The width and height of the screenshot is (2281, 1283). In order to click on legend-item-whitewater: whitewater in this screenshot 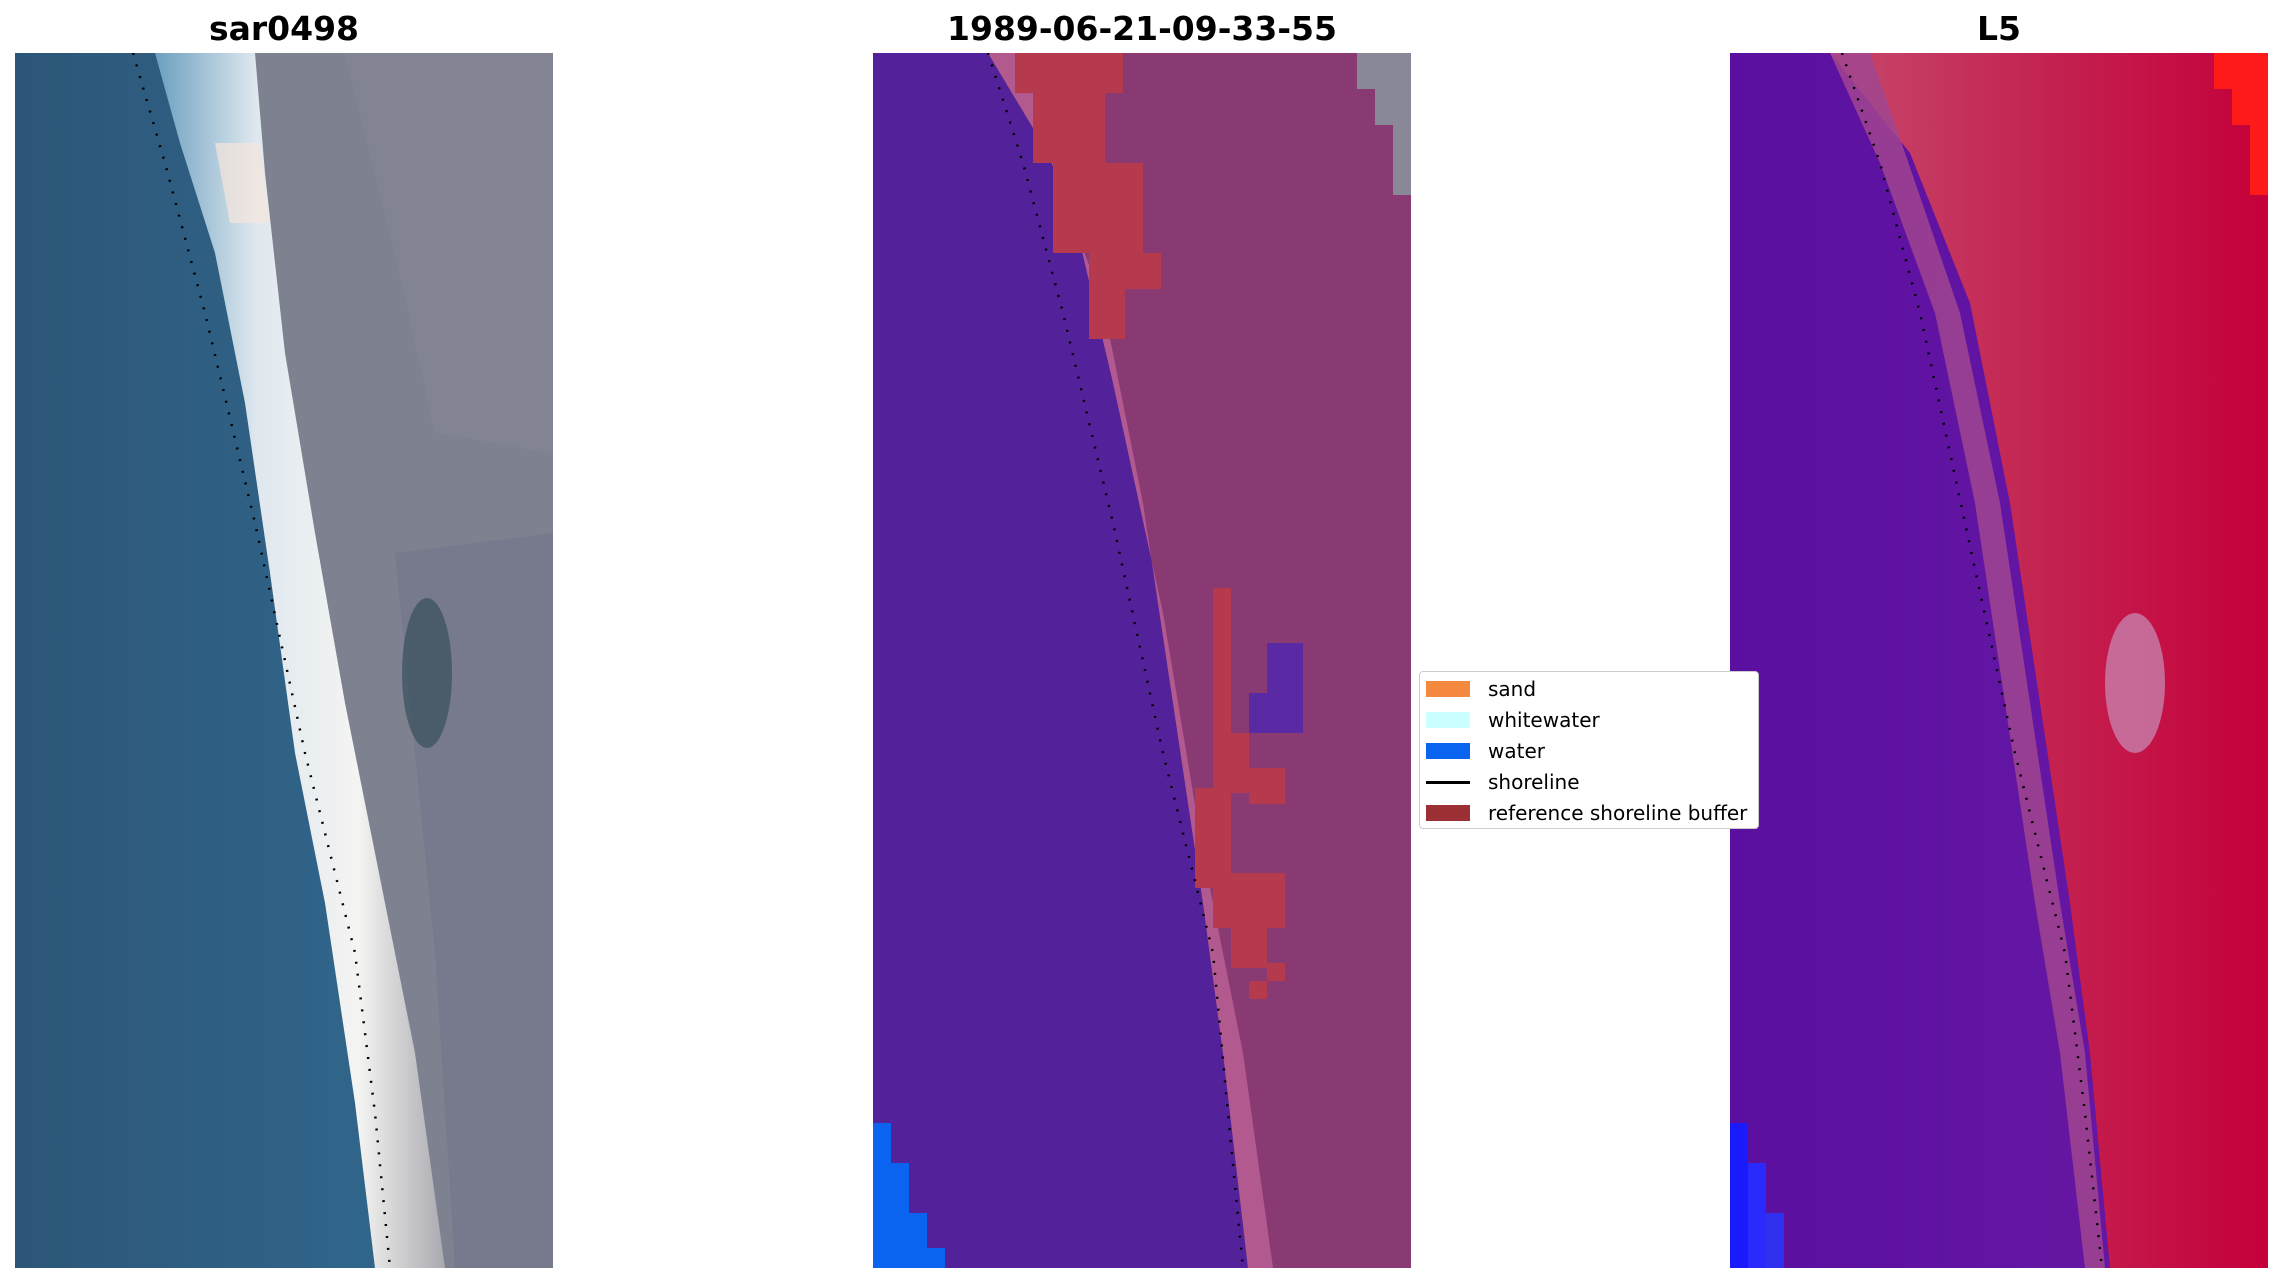, I will do `click(1513, 720)`.